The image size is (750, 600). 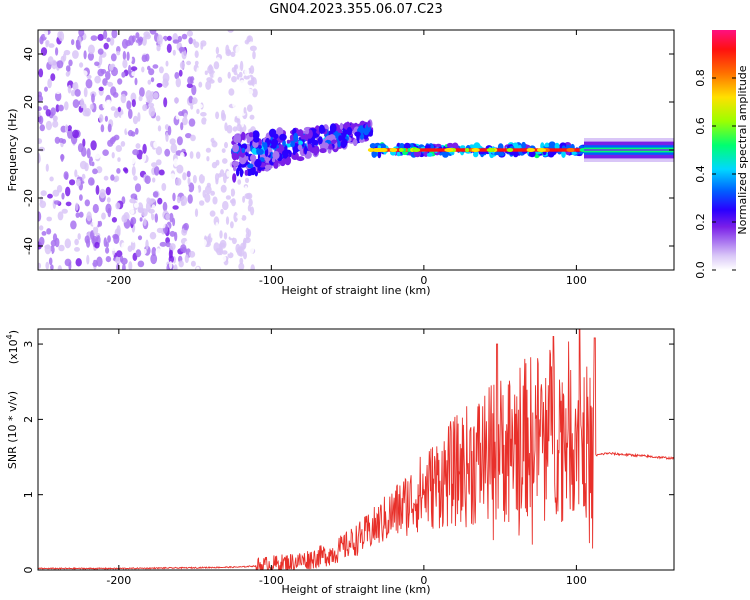 I want to click on x-tick-label: -100, so click(x=271, y=580).